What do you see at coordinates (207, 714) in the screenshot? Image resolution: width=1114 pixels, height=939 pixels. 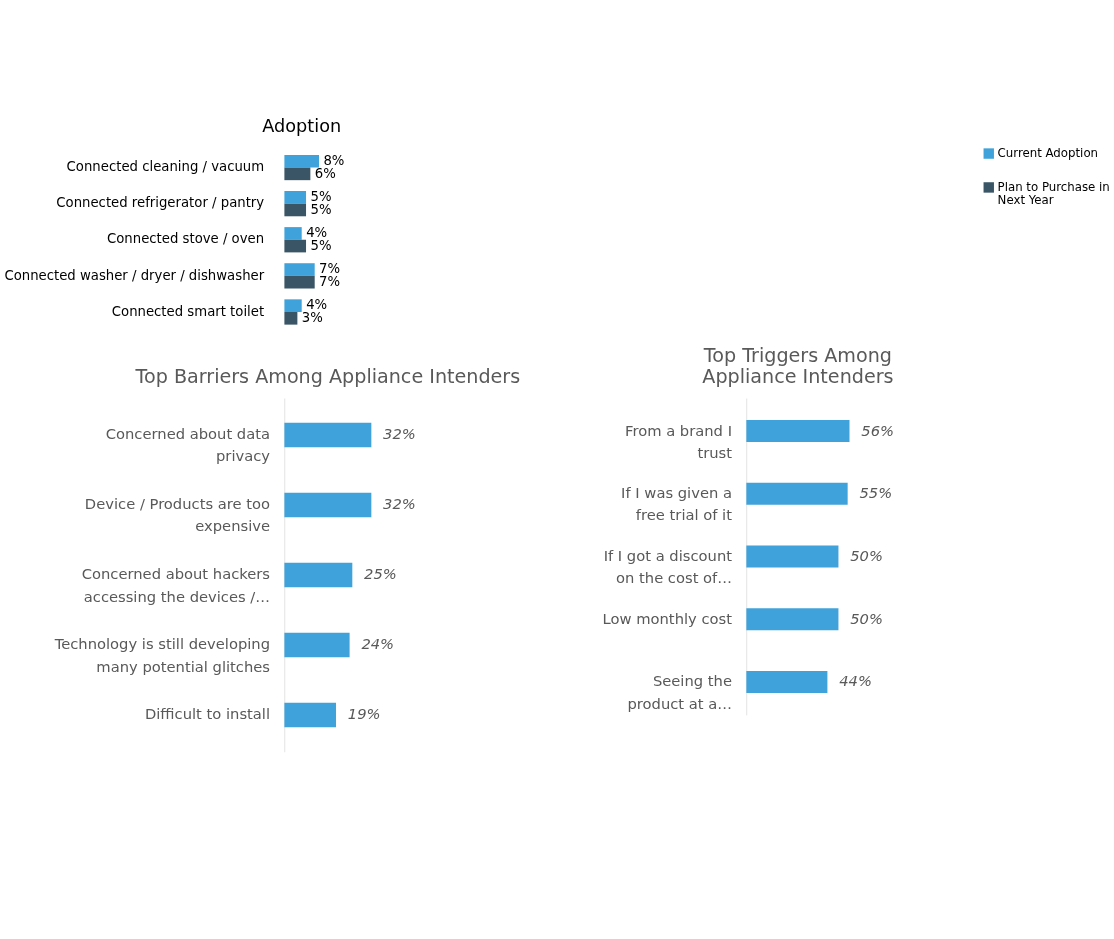 I see `y-tick-label: Difficult to install` at bounding box center [207, 714].